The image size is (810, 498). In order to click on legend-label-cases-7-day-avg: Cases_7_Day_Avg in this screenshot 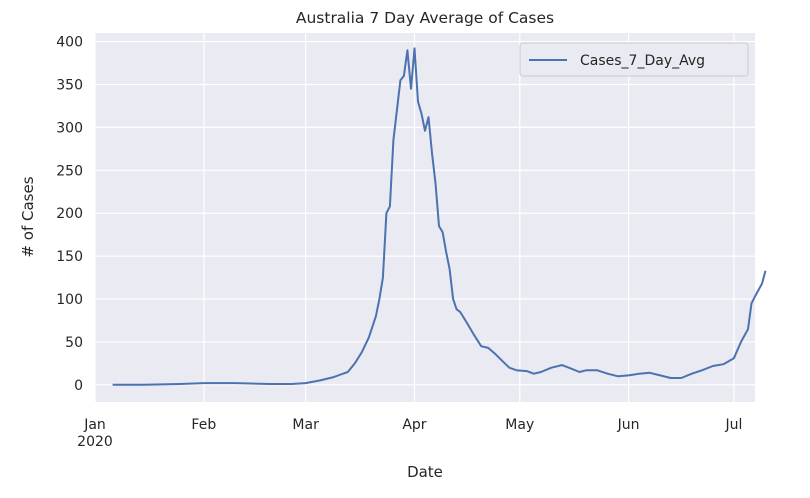, I will do `click(642, 61)`.